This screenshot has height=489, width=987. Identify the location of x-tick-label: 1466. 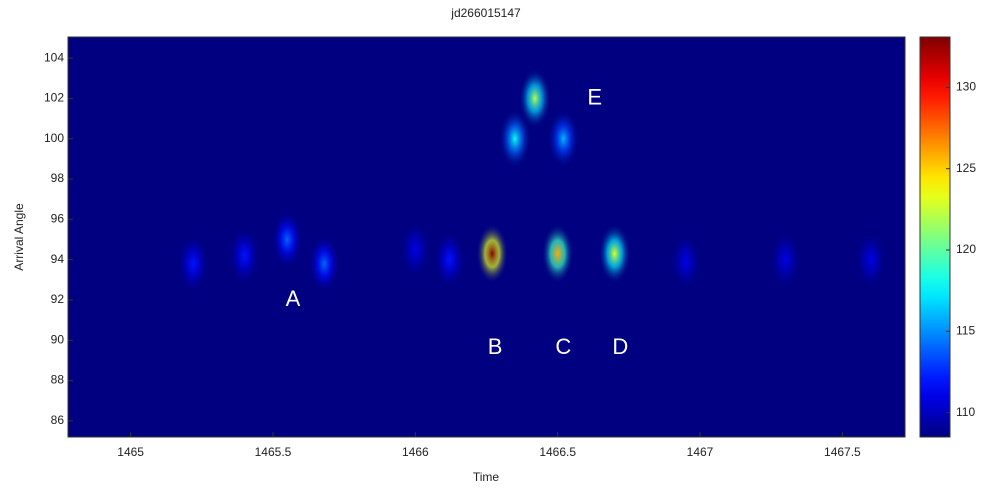
(415, 452).